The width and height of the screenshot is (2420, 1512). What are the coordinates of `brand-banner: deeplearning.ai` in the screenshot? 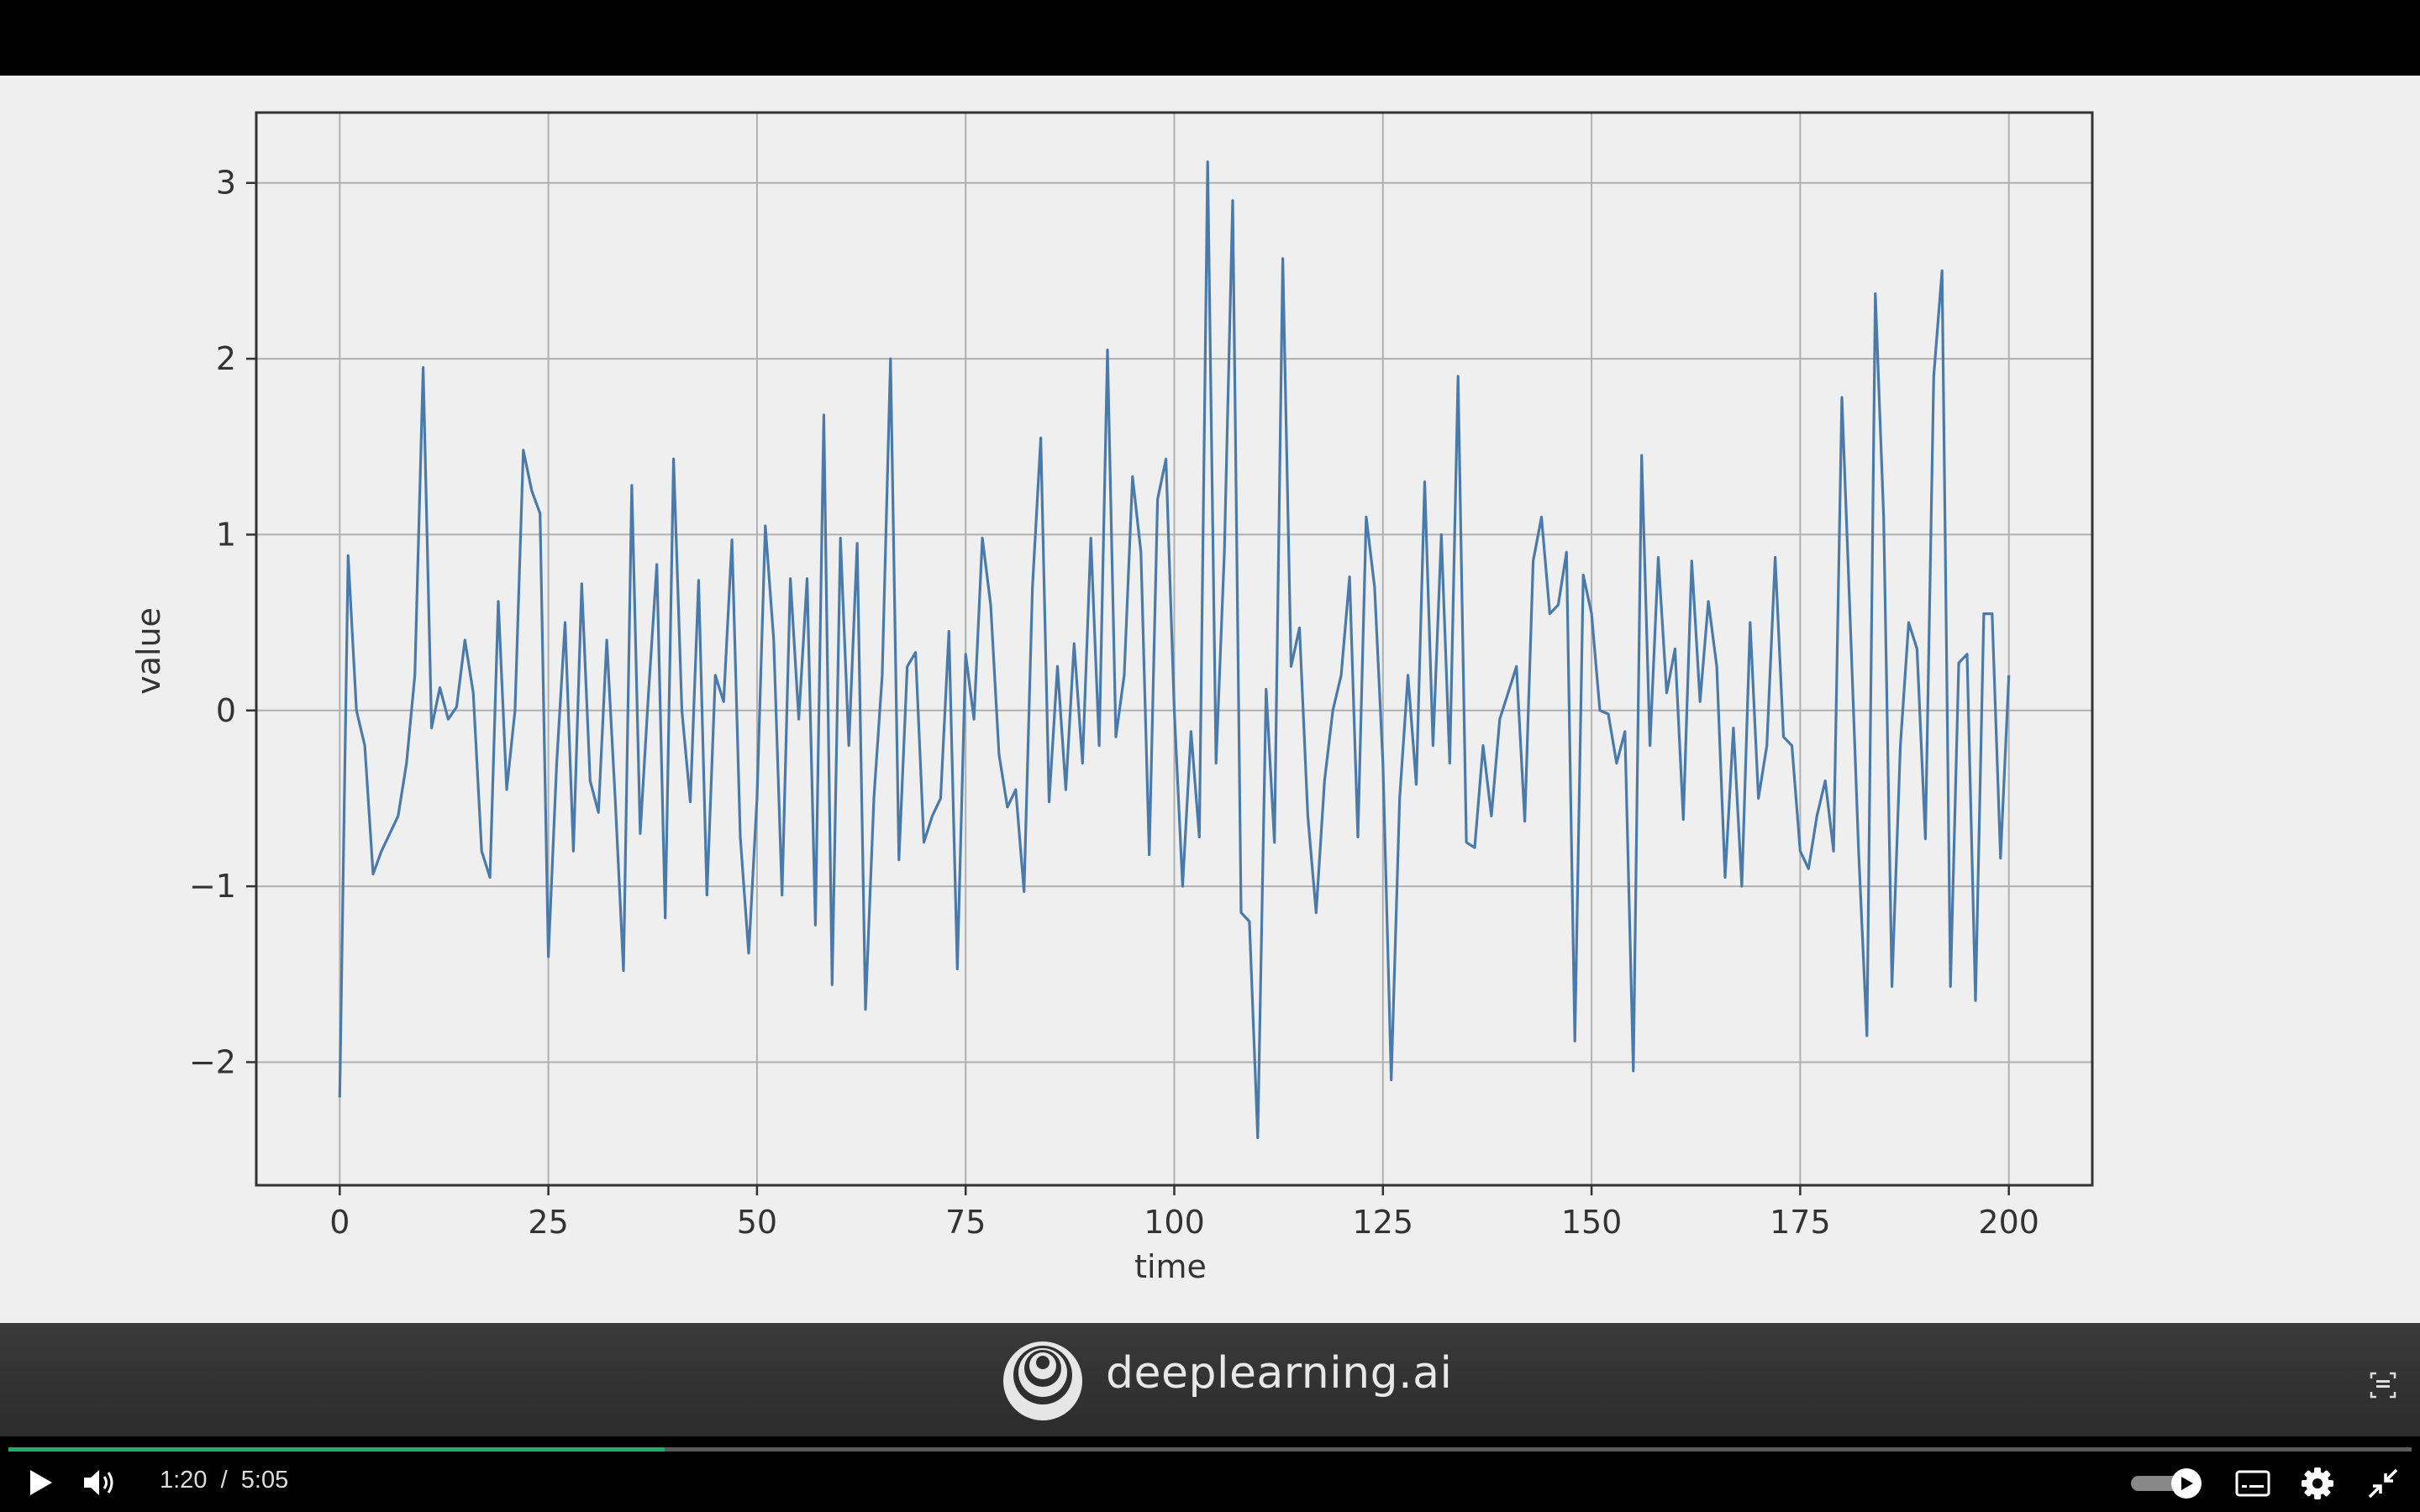 It's located at (1210, 1379).